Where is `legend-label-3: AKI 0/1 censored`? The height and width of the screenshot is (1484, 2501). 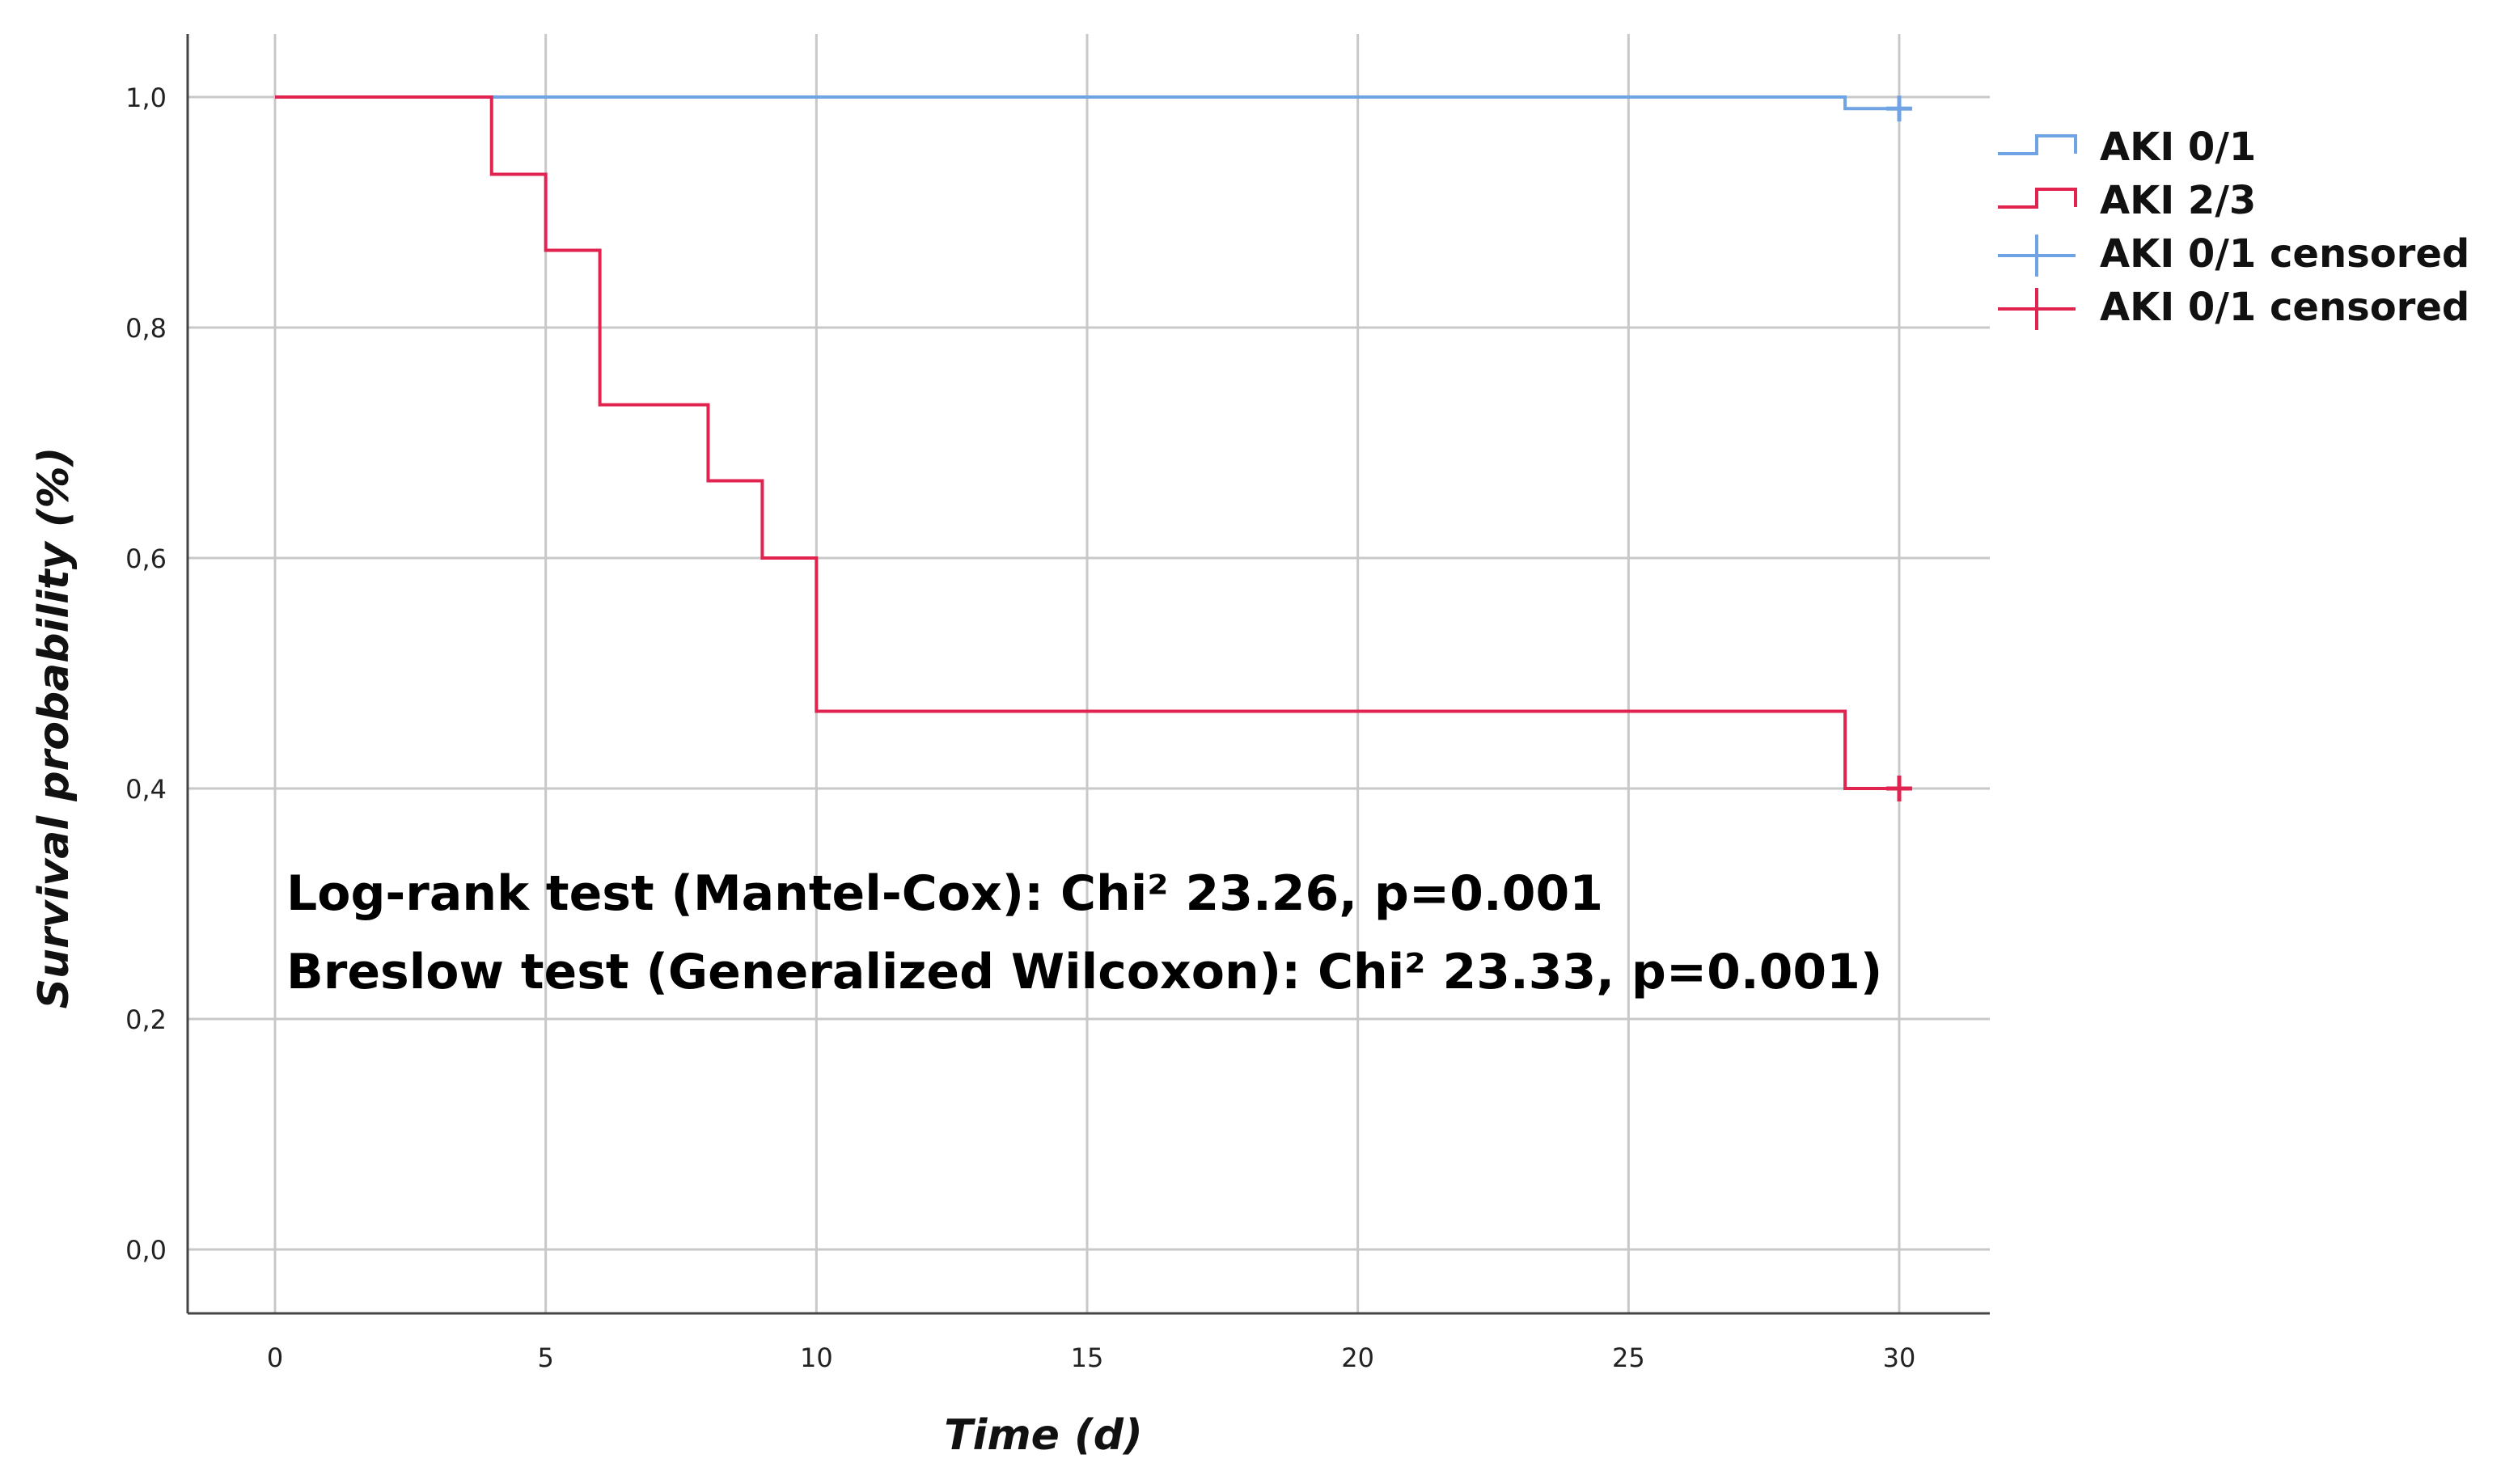
legend-label-3: AKI 0/1 censored is located at coordinates (2284, 307).